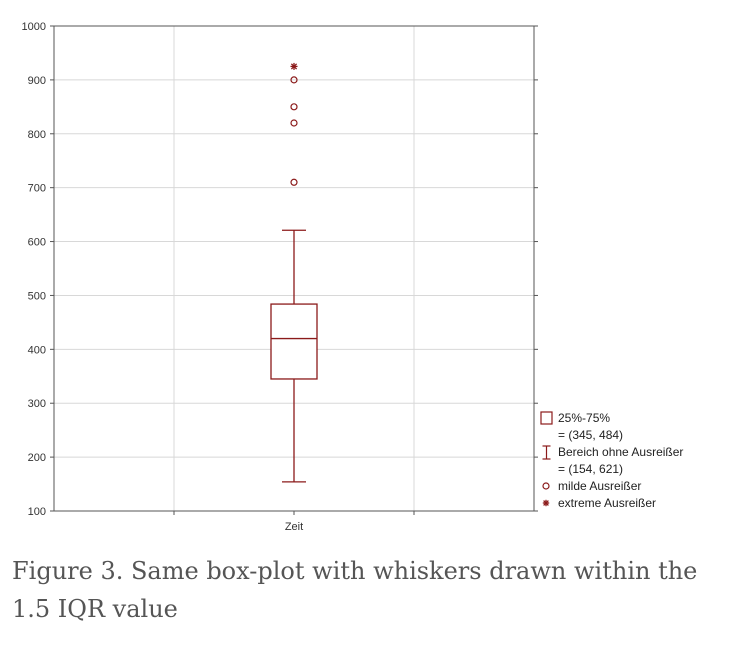  Describe the element at coordinates (294, 341) in the screenshot. I see `iqr-box` at that location.